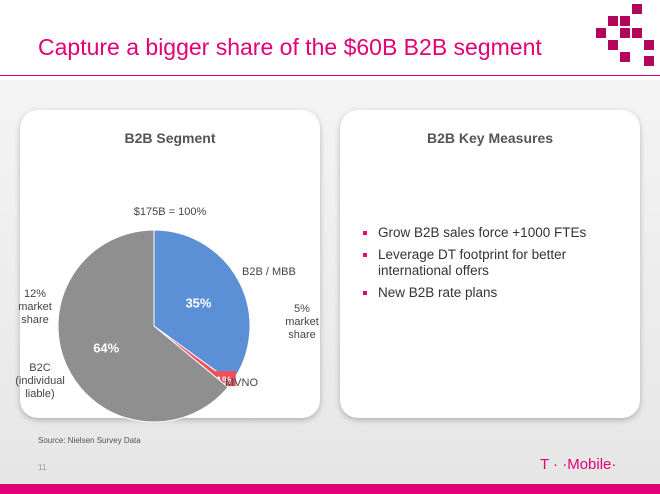 This screenshot has height=494, width=660. What do you see at coordinates (330, 75) in the screenshot?
I see `title-rule` at bounding box center [330, 75].